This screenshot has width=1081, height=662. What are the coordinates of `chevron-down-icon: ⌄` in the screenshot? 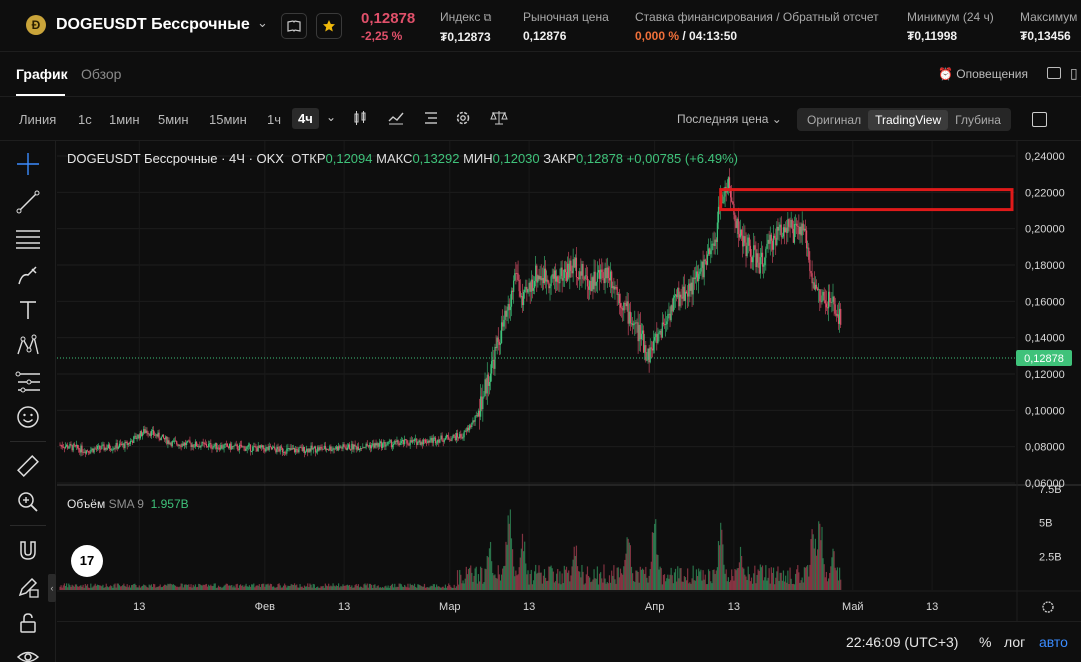 It's located at (262, 22).